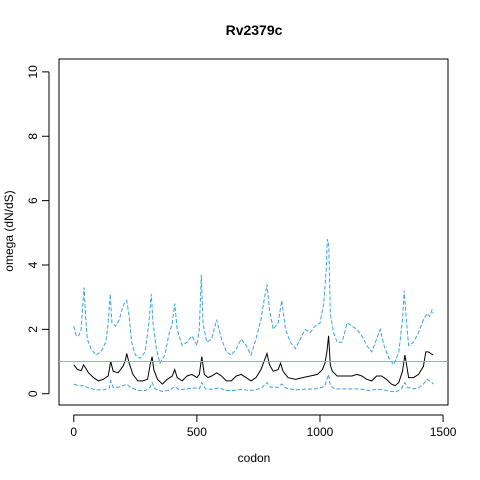 This screenshot has width=480, height=480. What do you see at coordinates (253, 361) in the screenshot?
I see `series-estimate-line` at bounding box center [253, 361].